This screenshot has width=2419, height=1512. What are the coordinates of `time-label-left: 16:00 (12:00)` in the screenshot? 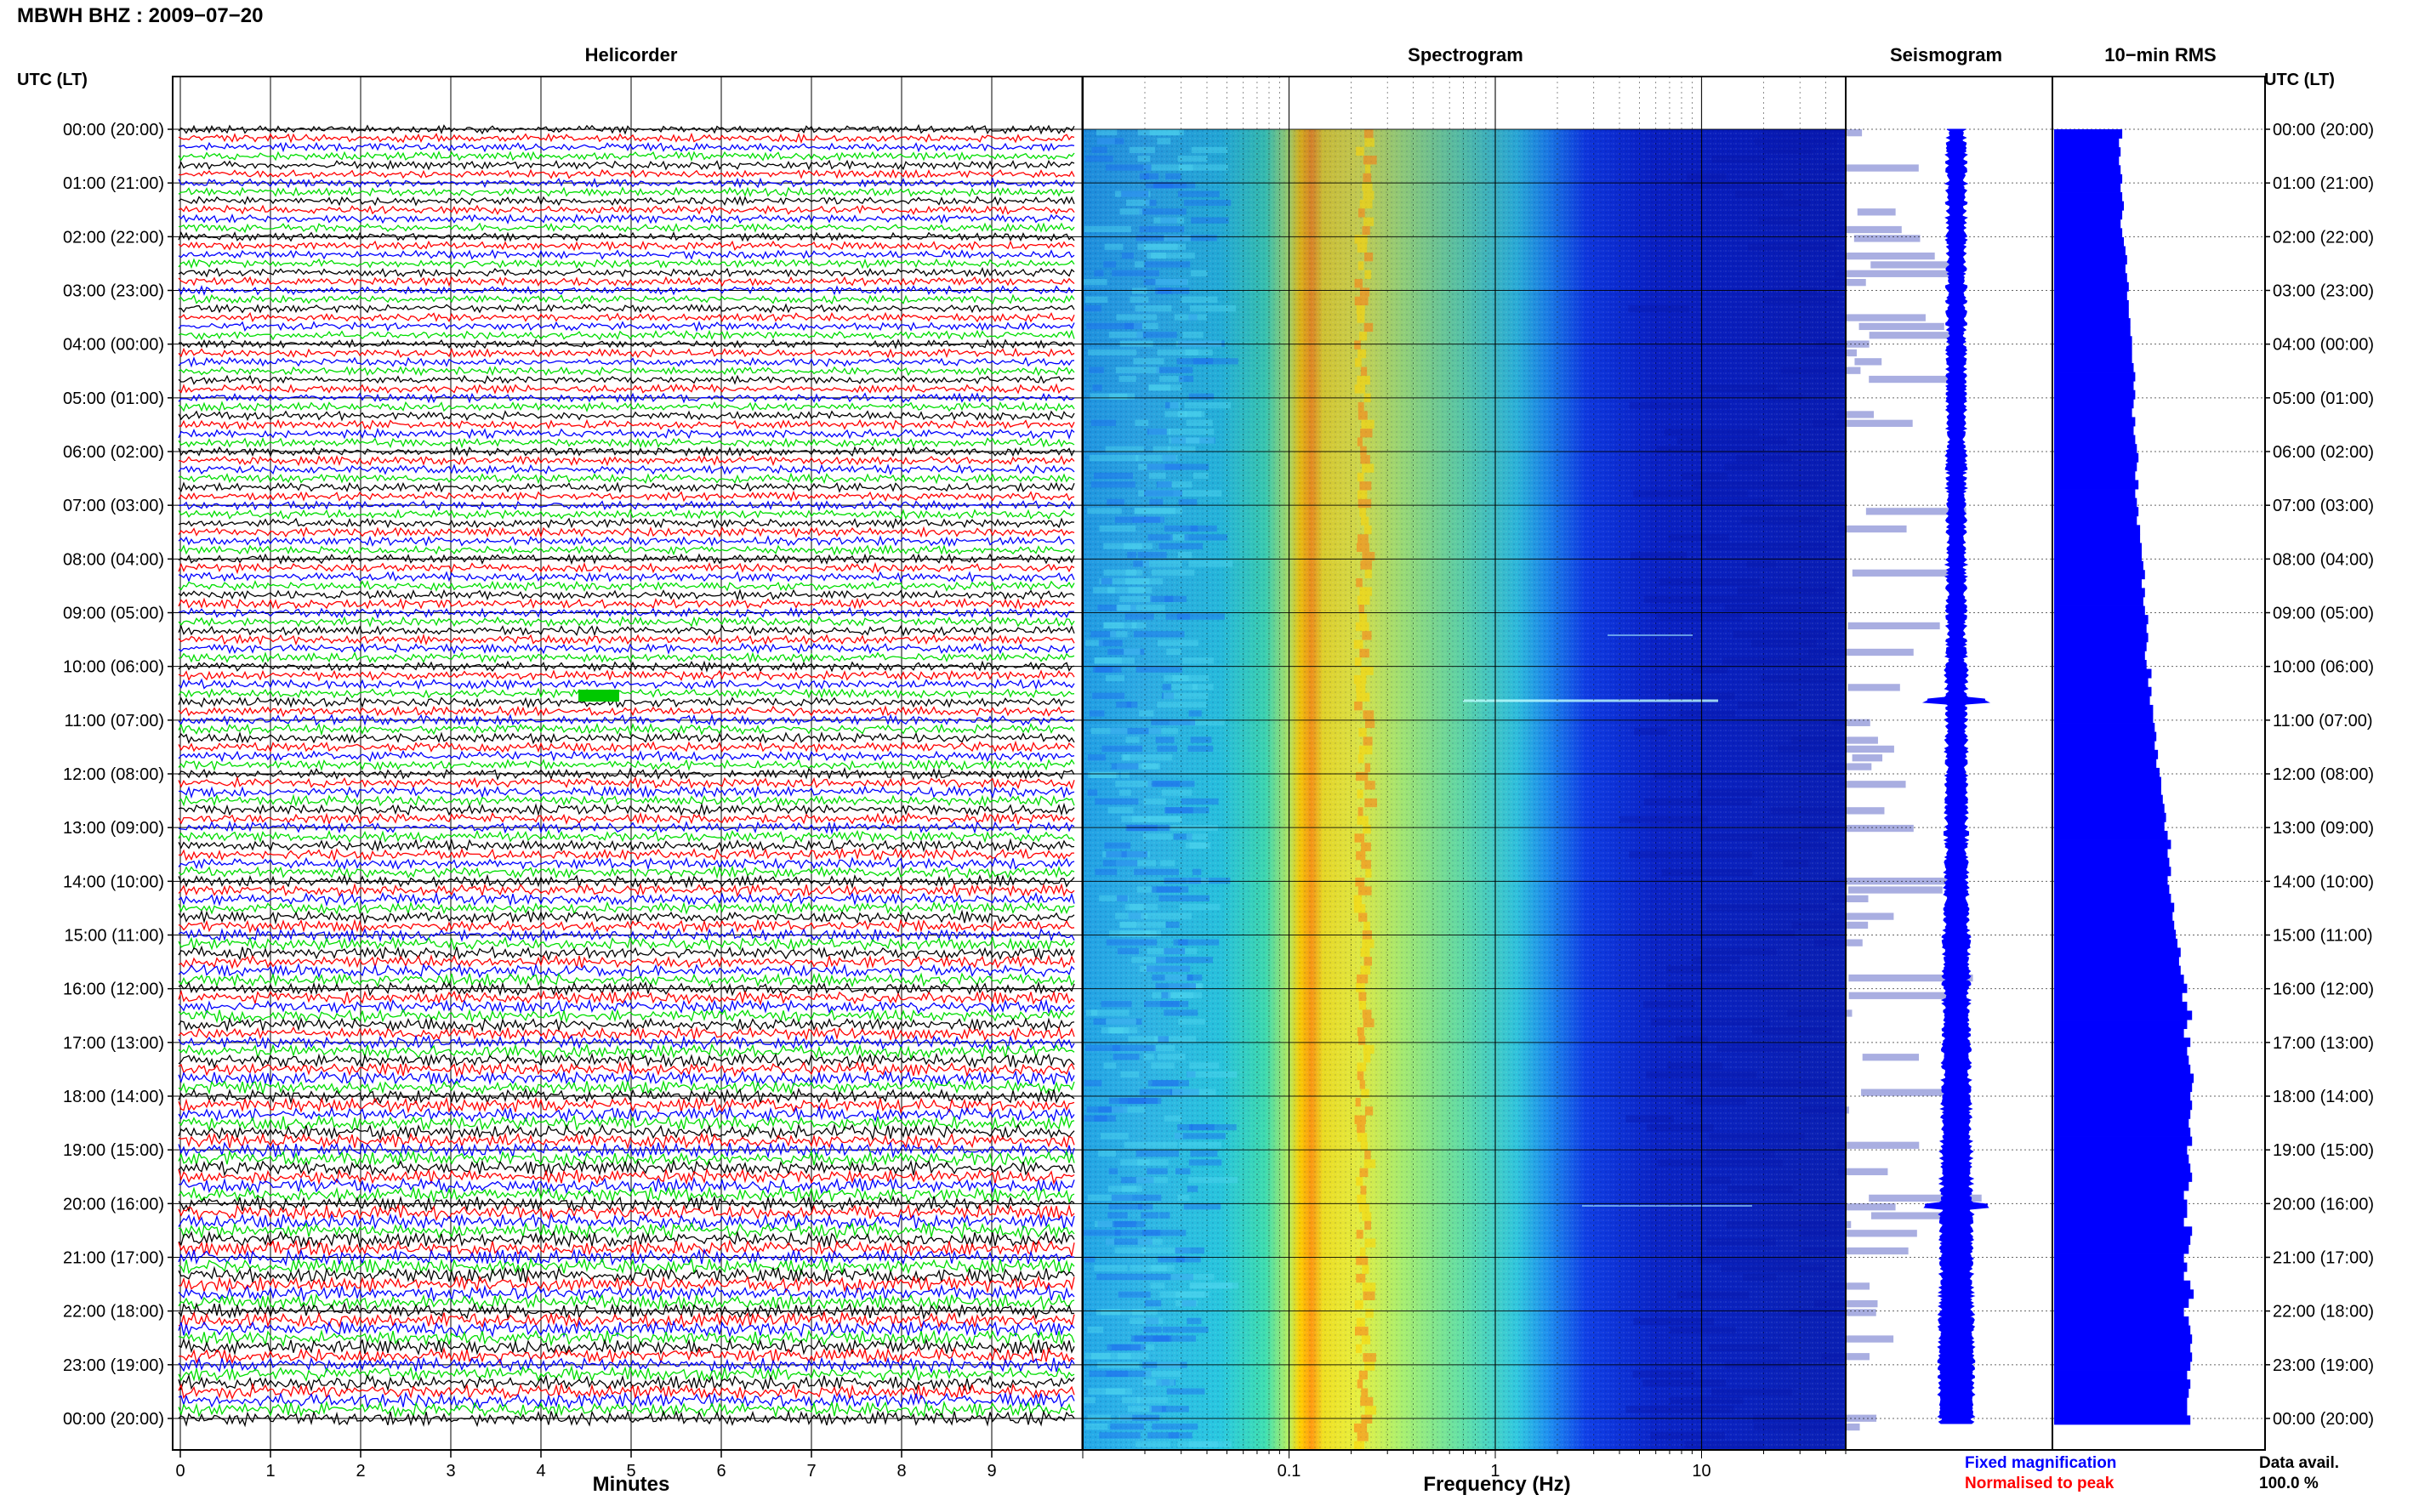 It's located at (113, 990).